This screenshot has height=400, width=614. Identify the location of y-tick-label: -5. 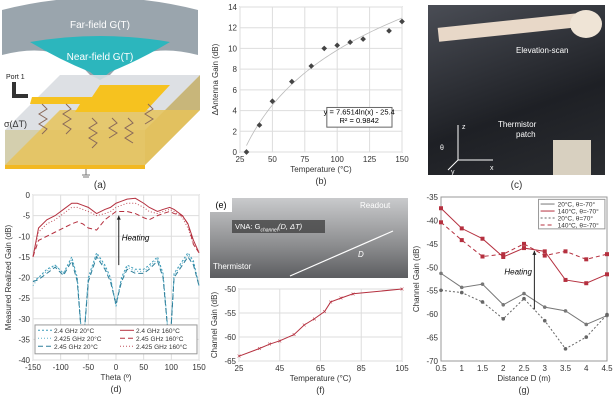
(27, 216).